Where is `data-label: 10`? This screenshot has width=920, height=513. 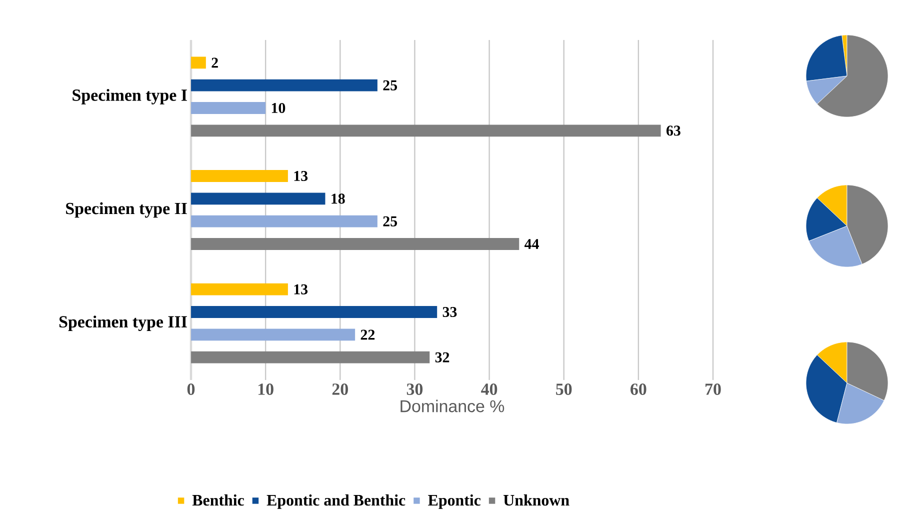
data-label: 10 is located at coordinates (279, 108).